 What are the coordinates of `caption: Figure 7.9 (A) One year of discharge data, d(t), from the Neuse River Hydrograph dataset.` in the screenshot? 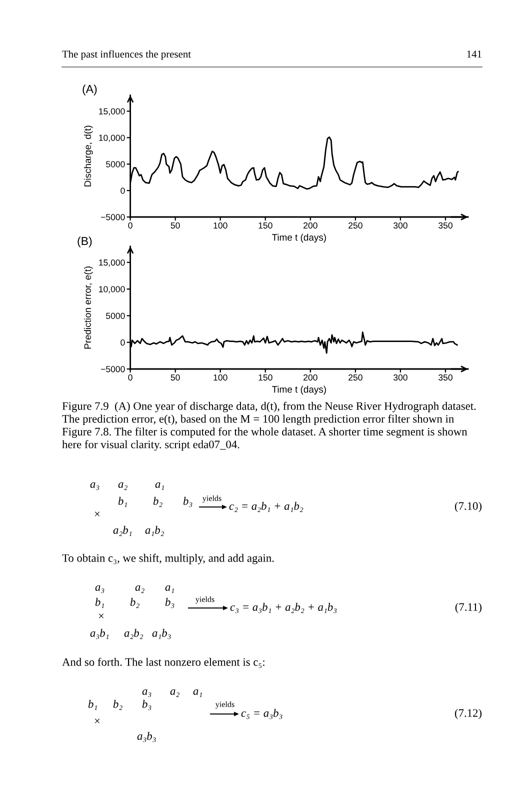 It's located at (269, 407).